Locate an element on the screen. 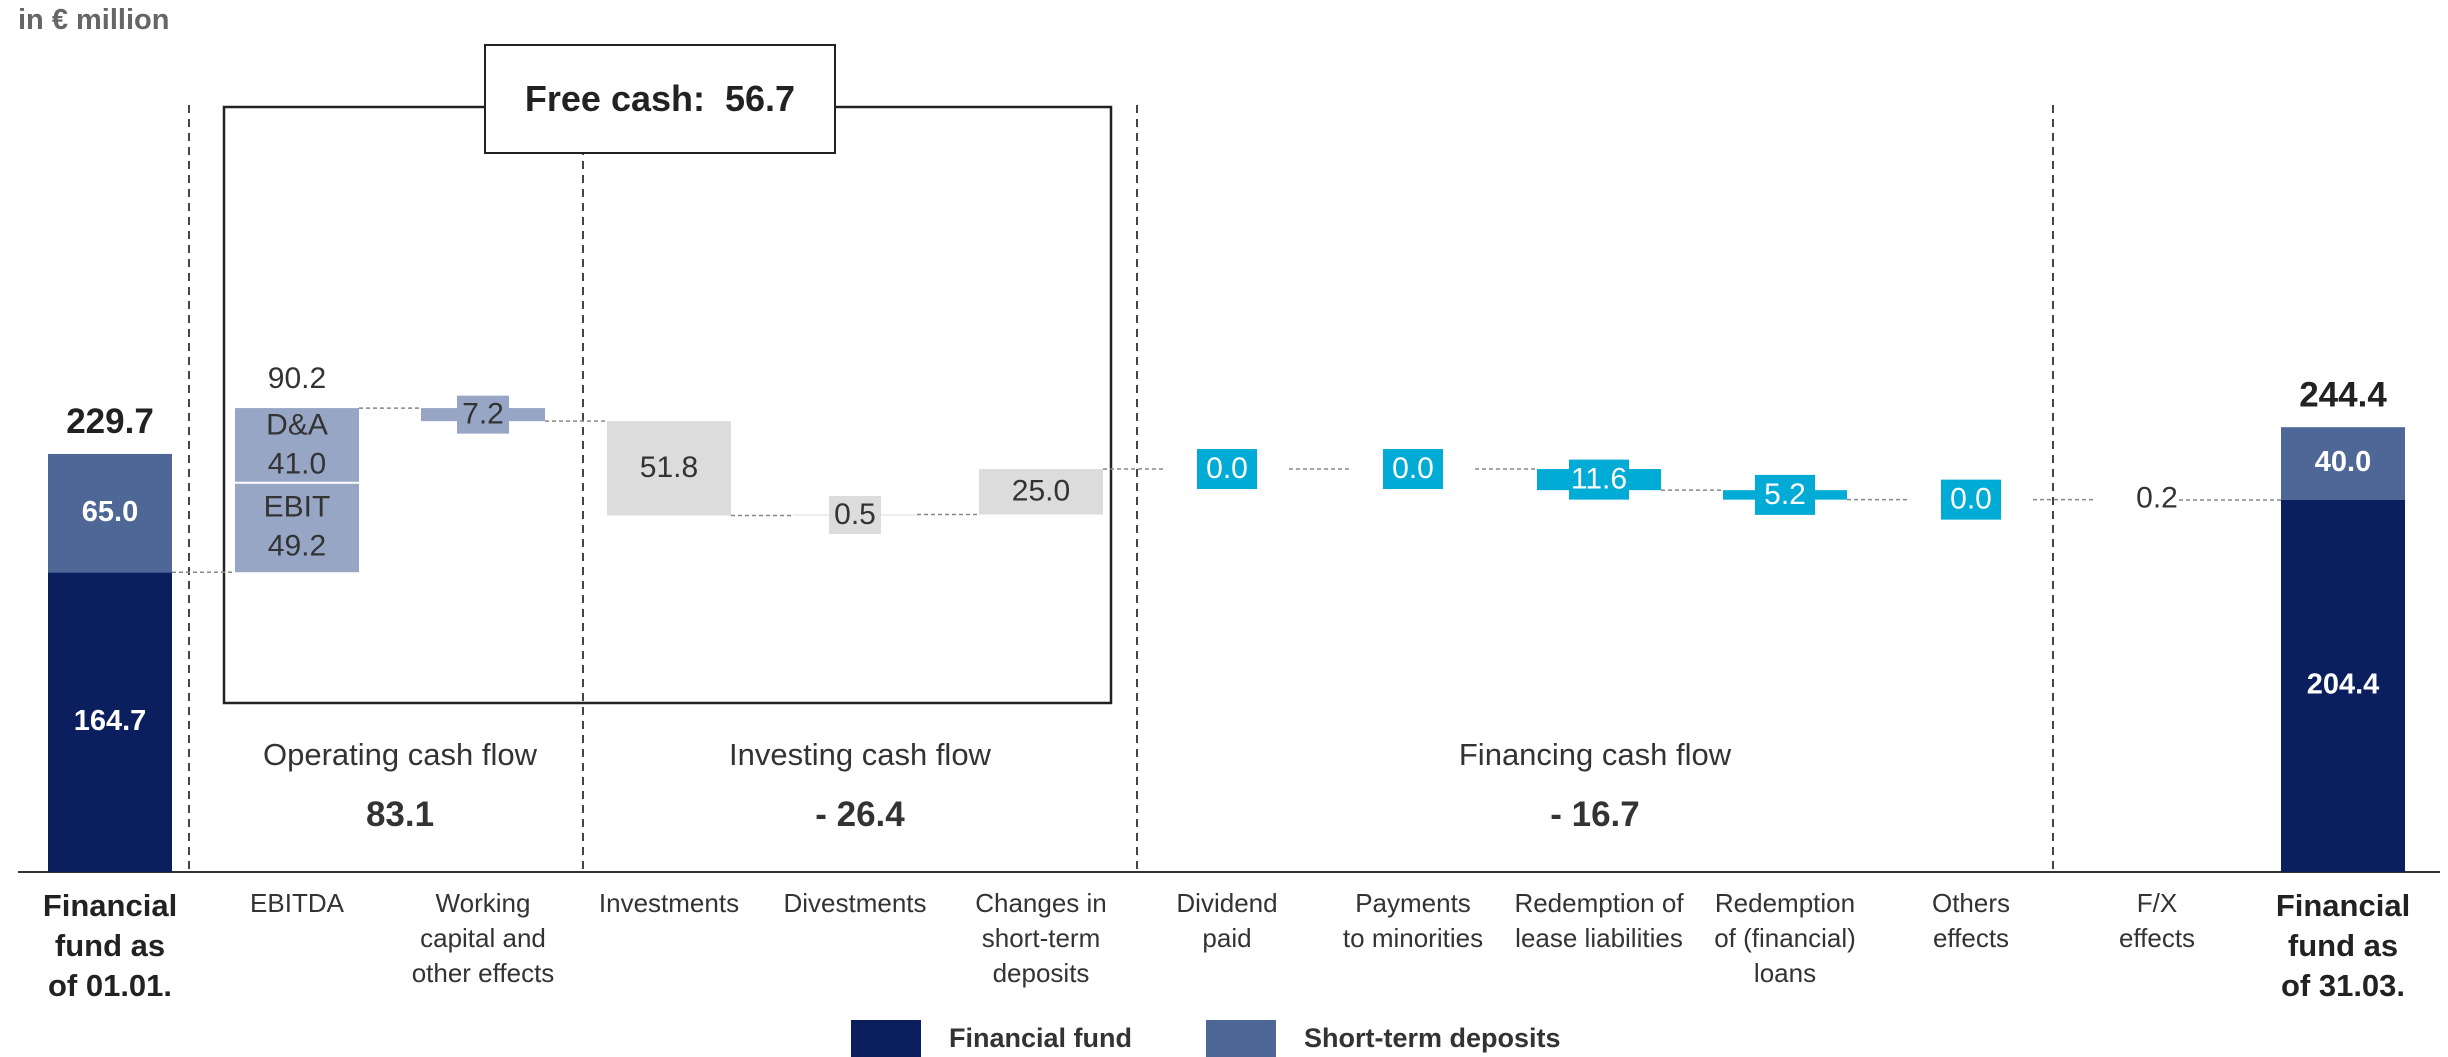 The height and width of the screenshot is (1057, 2448). label-box-redemption-of-lease-liabilities is located at coordinates (1599, 479).